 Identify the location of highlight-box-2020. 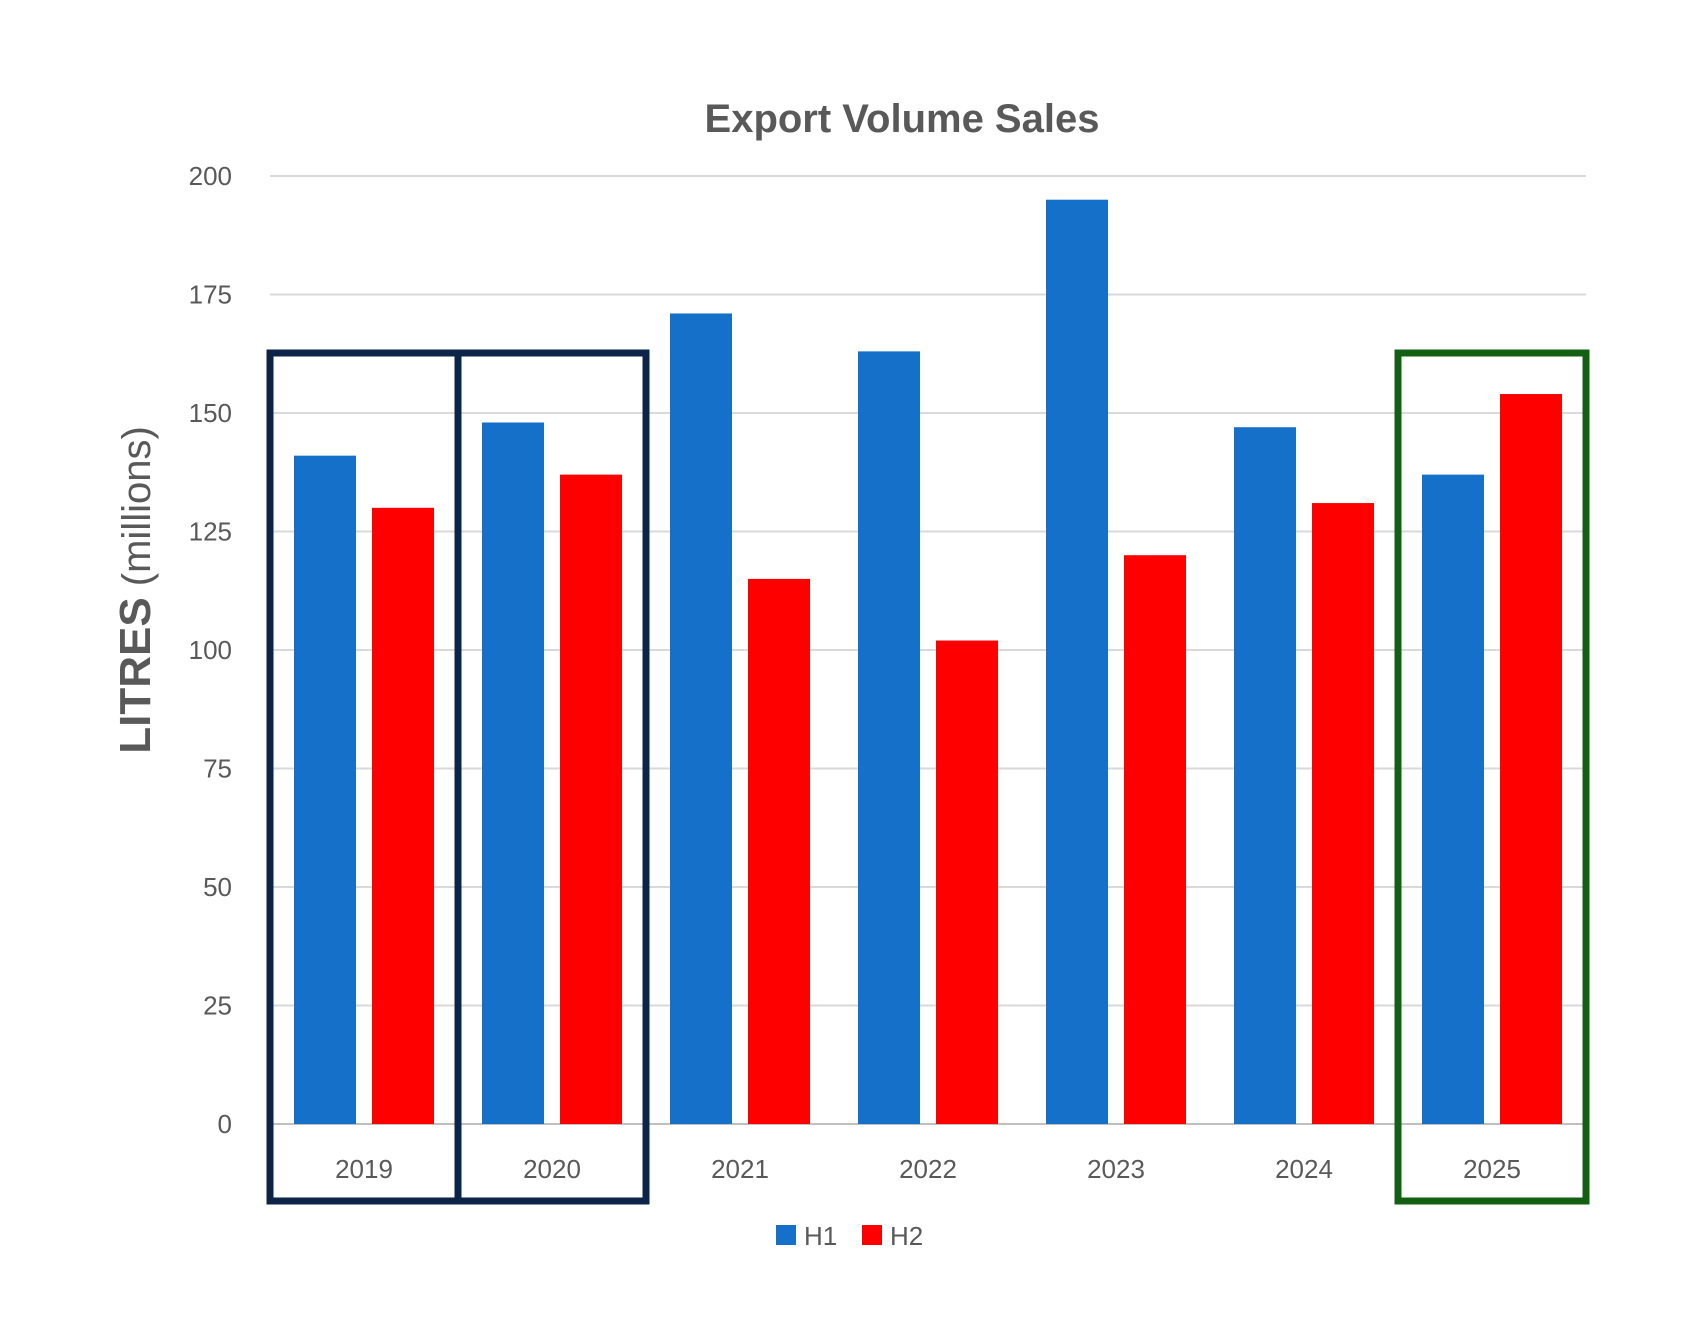
(552, 777).